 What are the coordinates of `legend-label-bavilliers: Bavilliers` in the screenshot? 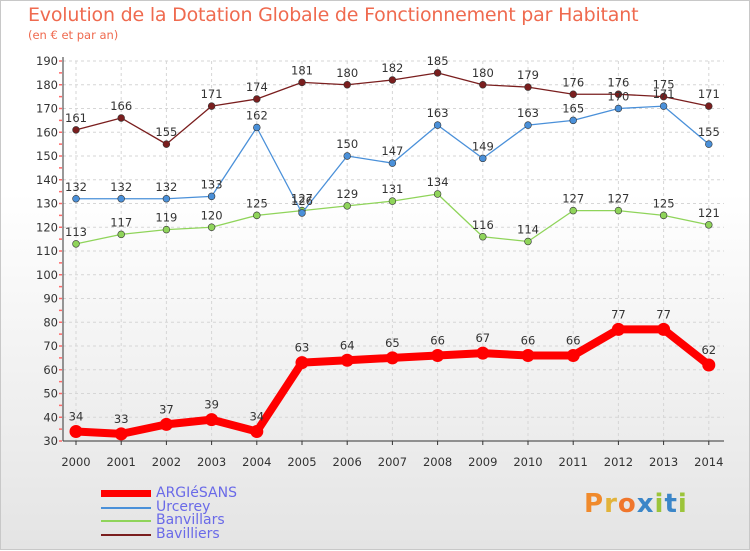 It's located at (188, 533).